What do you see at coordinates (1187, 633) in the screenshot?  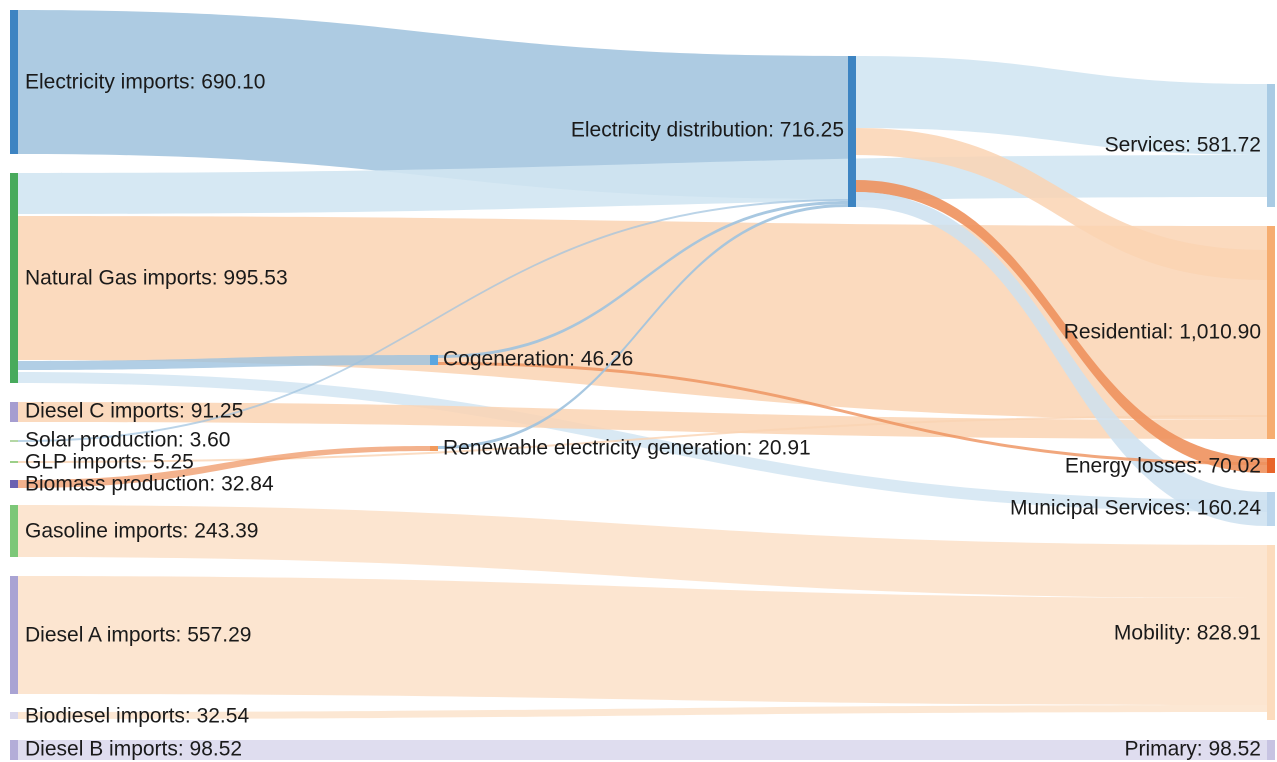 I see `node-label-mobility: Mobility: 828.91` at bounding box center [1187, 633].